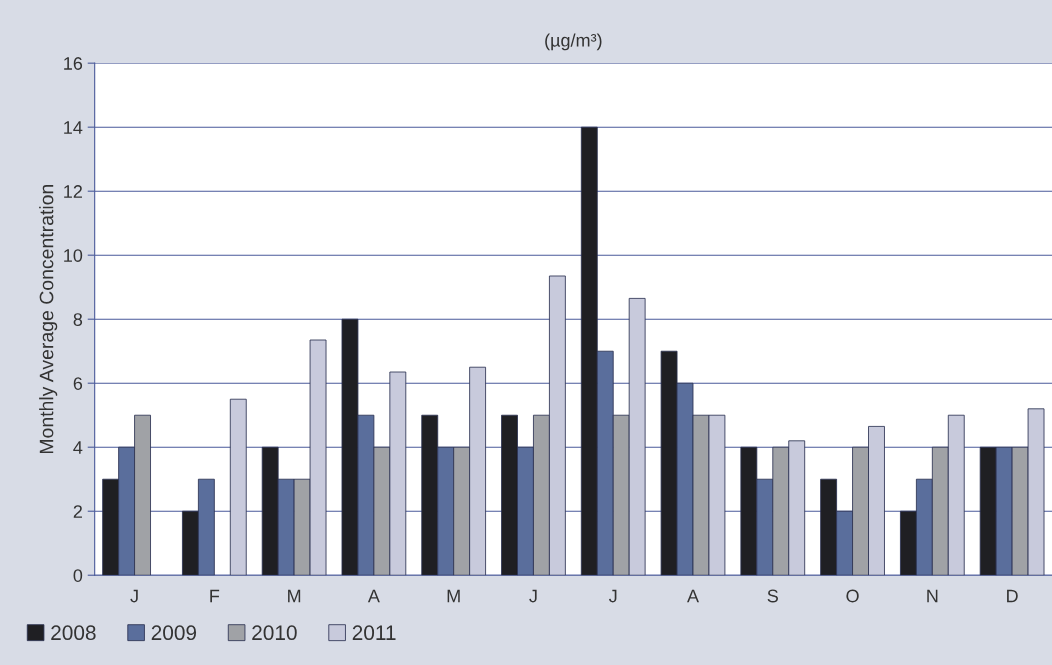 The height and width of the screenshot is (665, 1052). What do you see at coordinates (174, 633) in the screenshot?
I see `legend-label: 2009` at bounding box center [174, 633].